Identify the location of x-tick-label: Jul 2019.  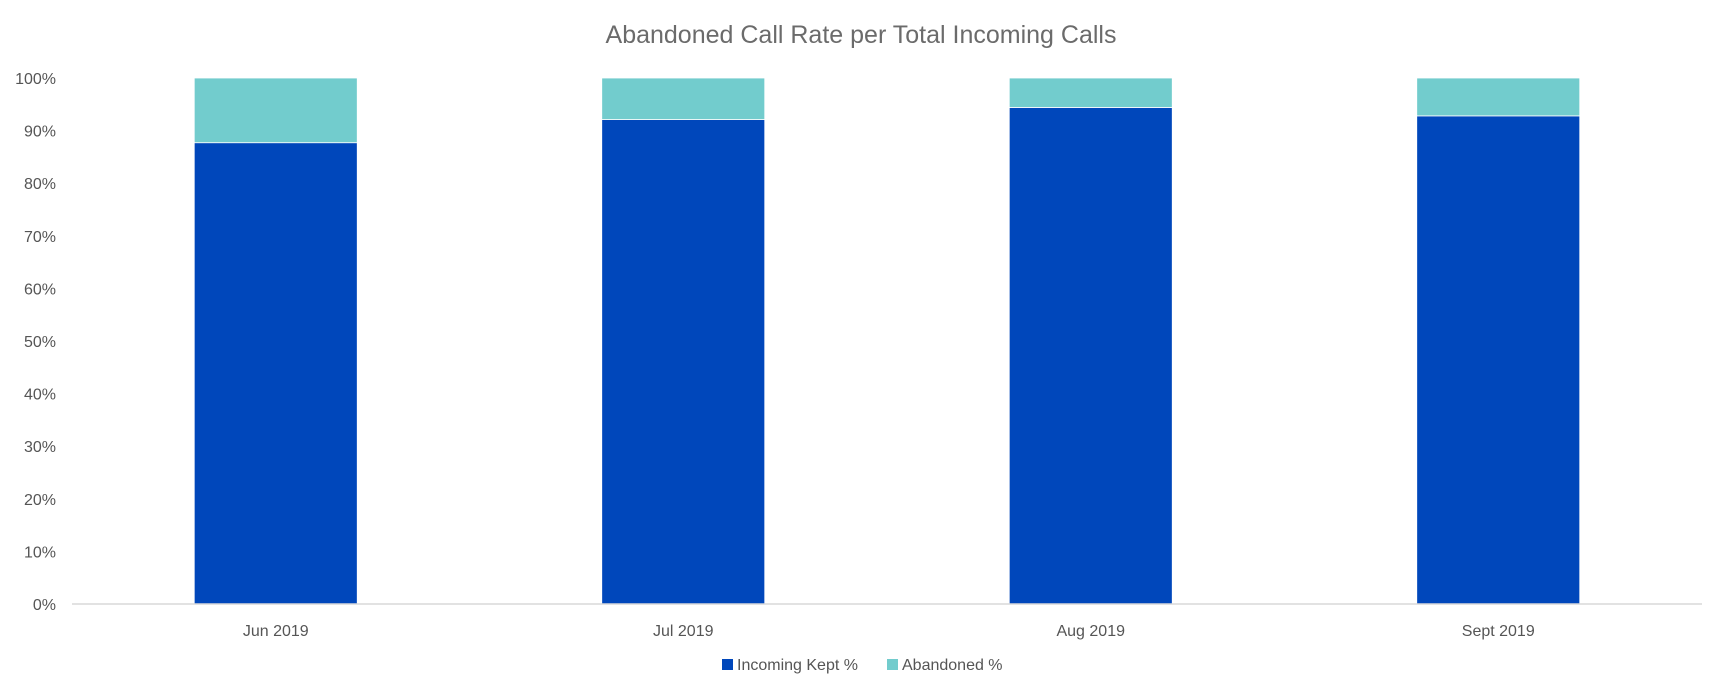
(683, 631).